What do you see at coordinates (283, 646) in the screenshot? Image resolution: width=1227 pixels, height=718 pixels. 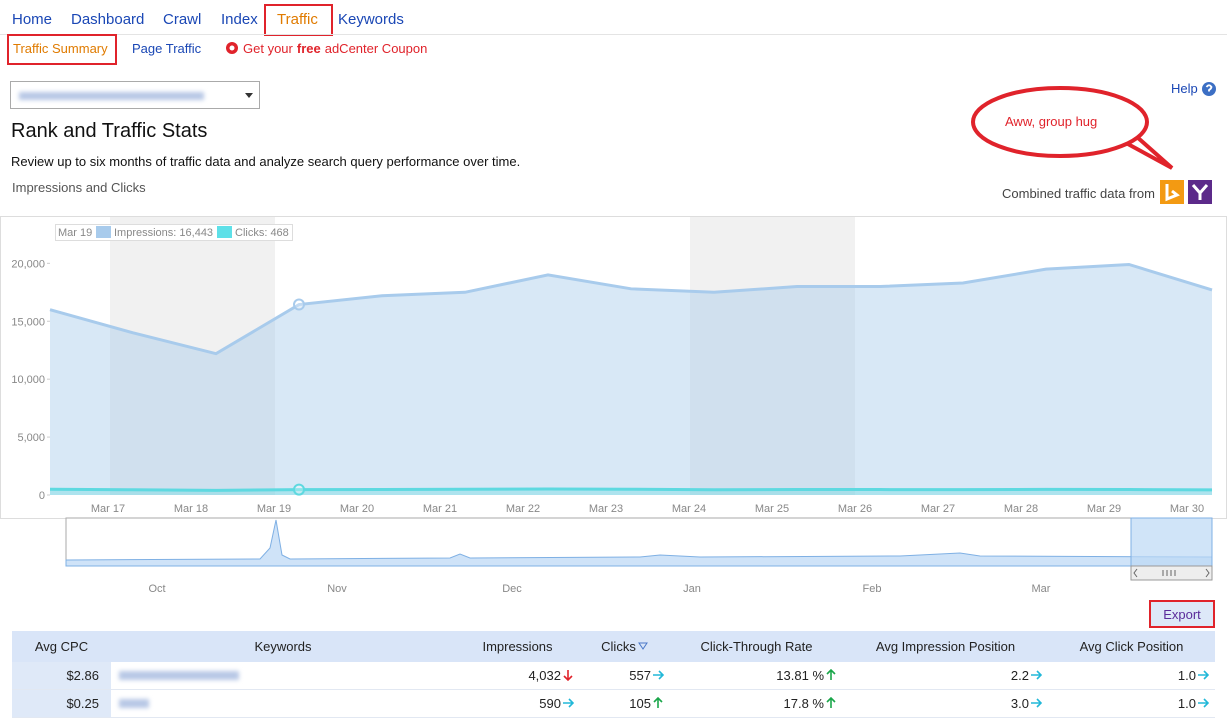 I see `header-cell: Keywords` at bounding box center [283, 646].